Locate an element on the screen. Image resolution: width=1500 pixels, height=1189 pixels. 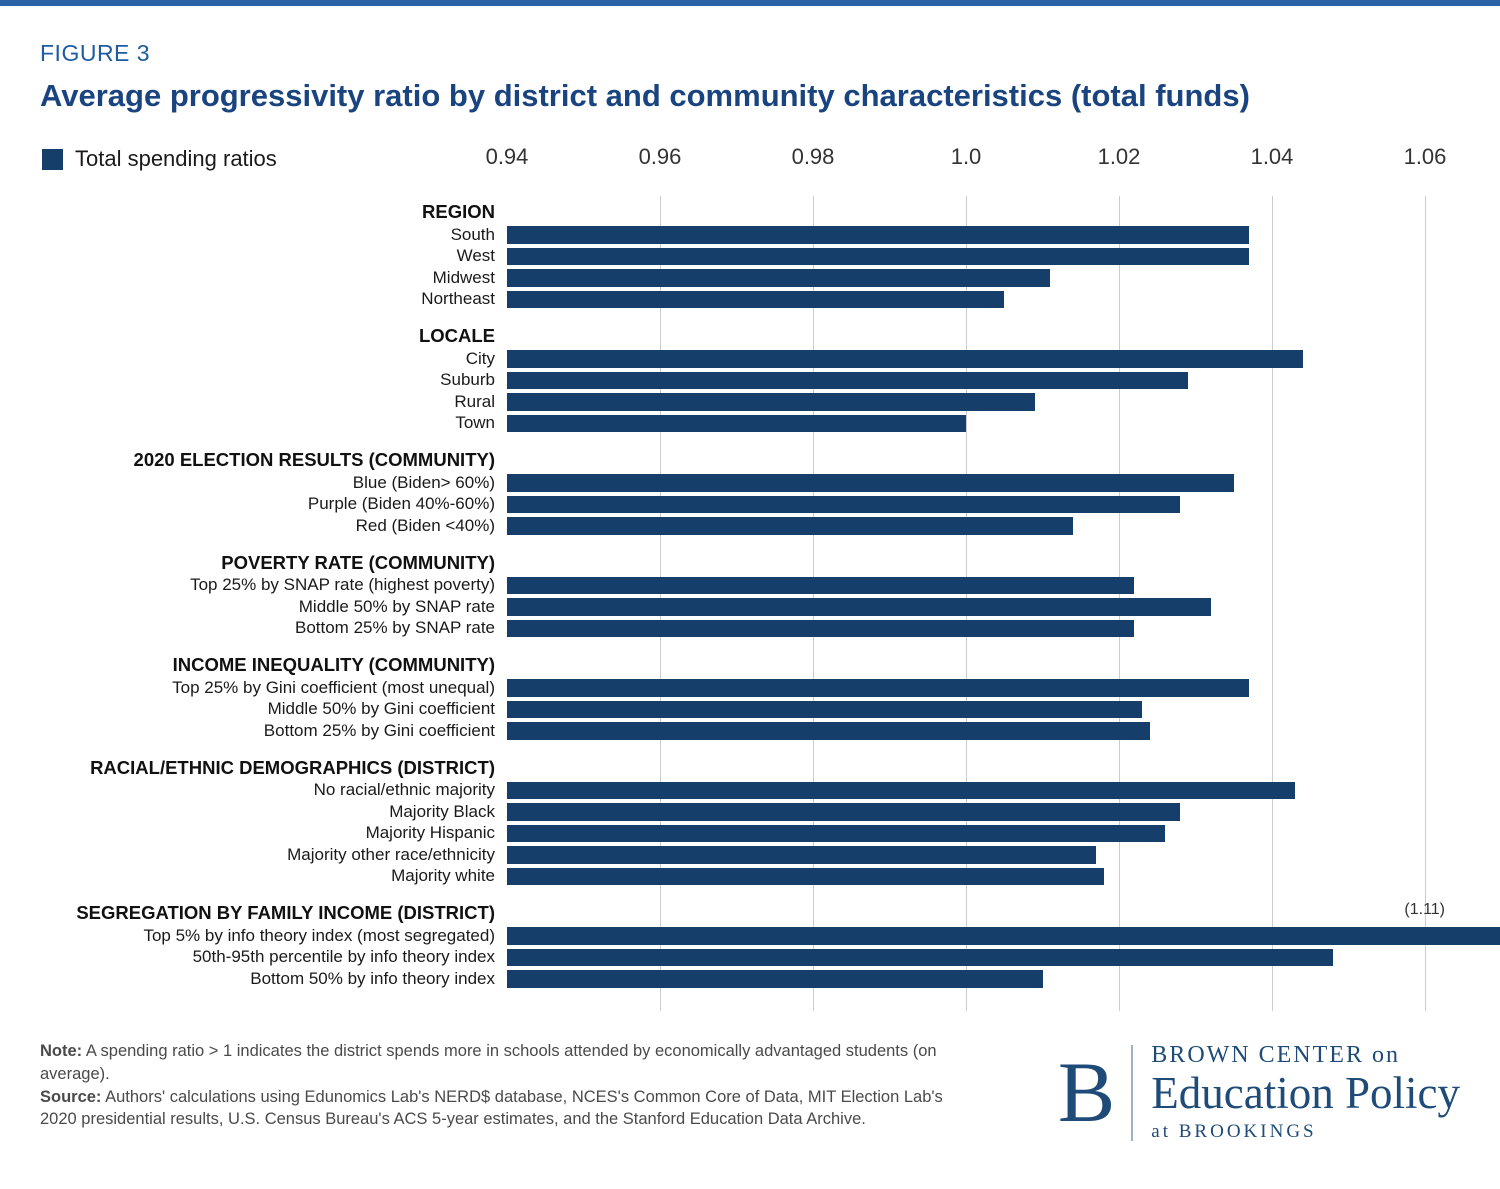
group-header-row: INCOME INEQUALITY (COMMUNITY) is located at coordinates (750, 665).